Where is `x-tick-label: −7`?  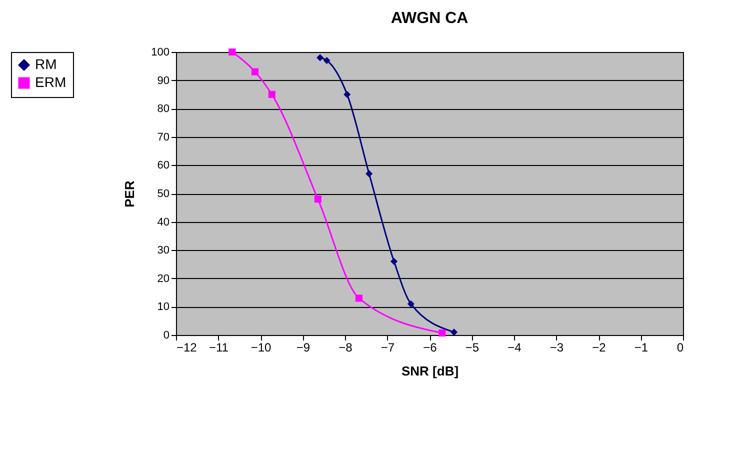
x-tick-label: −7 is located at coordinates (387, 347).